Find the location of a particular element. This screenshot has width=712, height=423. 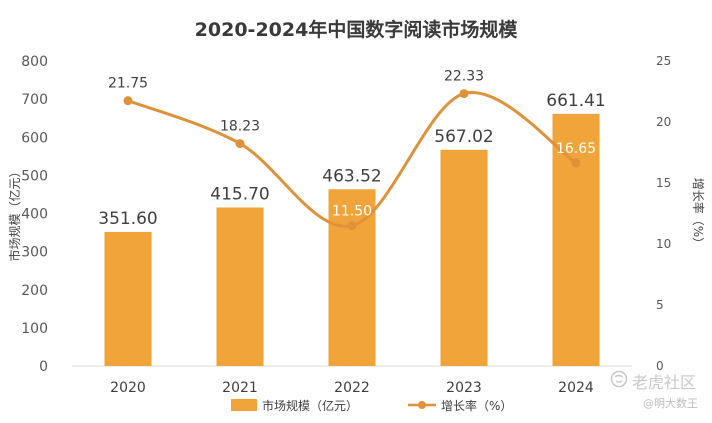

x-tick-label: 2021 is located at coordinates (240, 388).